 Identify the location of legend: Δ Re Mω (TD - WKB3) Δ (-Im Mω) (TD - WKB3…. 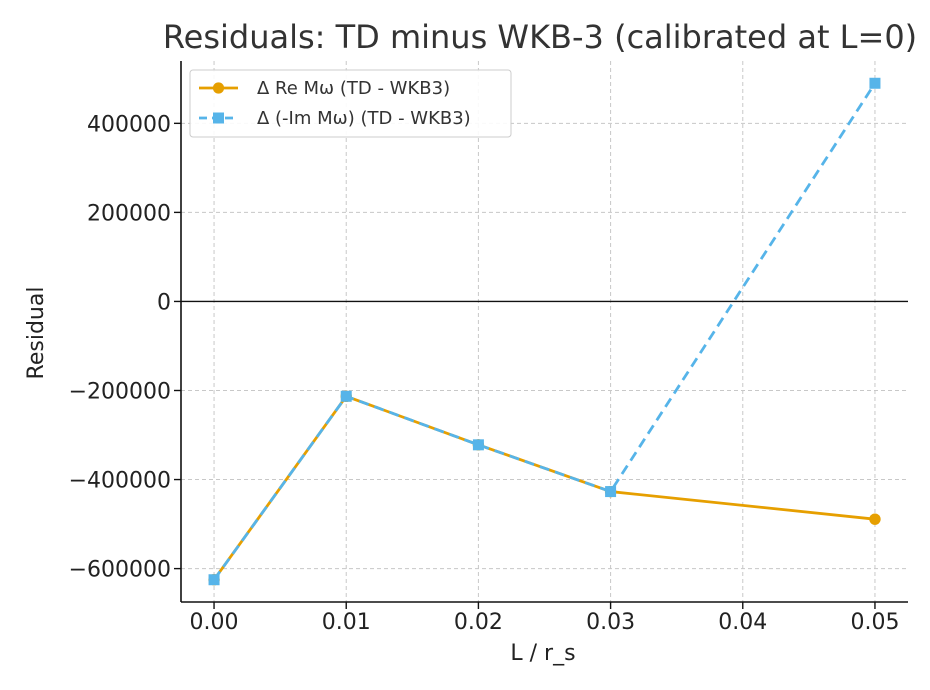
(350, 103).